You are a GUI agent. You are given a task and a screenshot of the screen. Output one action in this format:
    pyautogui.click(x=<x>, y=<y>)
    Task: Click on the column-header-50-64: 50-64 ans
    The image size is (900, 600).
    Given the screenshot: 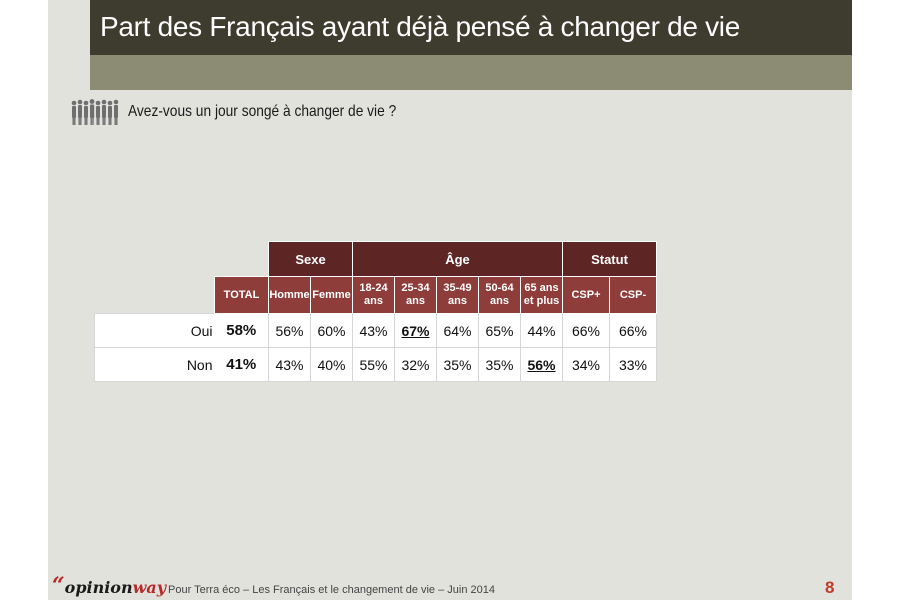 What is the action you would take?
    pyautogui.click(x=499, y=295)
    